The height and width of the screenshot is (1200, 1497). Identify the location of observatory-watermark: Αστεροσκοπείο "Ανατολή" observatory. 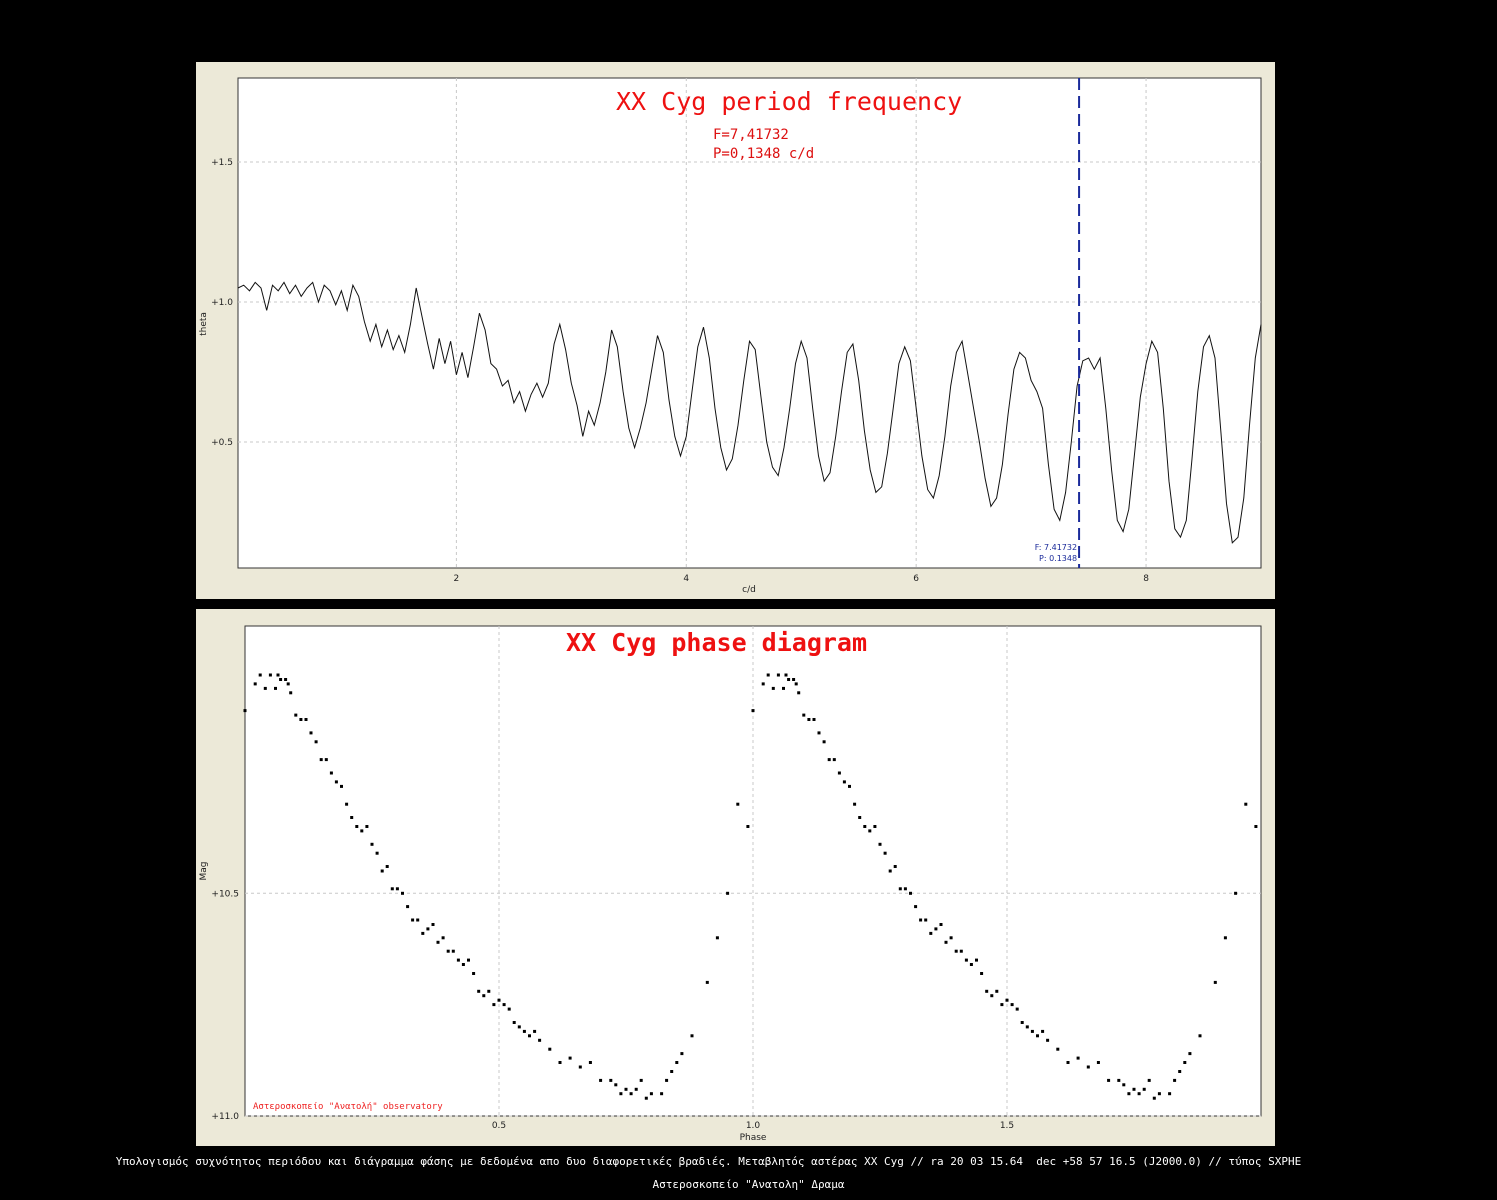
(348, 1107).